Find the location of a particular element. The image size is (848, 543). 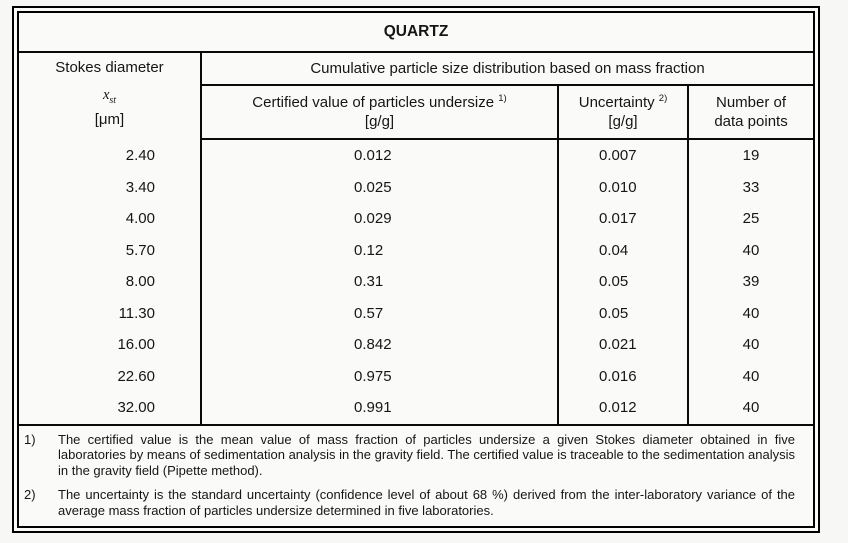

cell-certified-value: 0.025 is located at coordinates (380, 187).